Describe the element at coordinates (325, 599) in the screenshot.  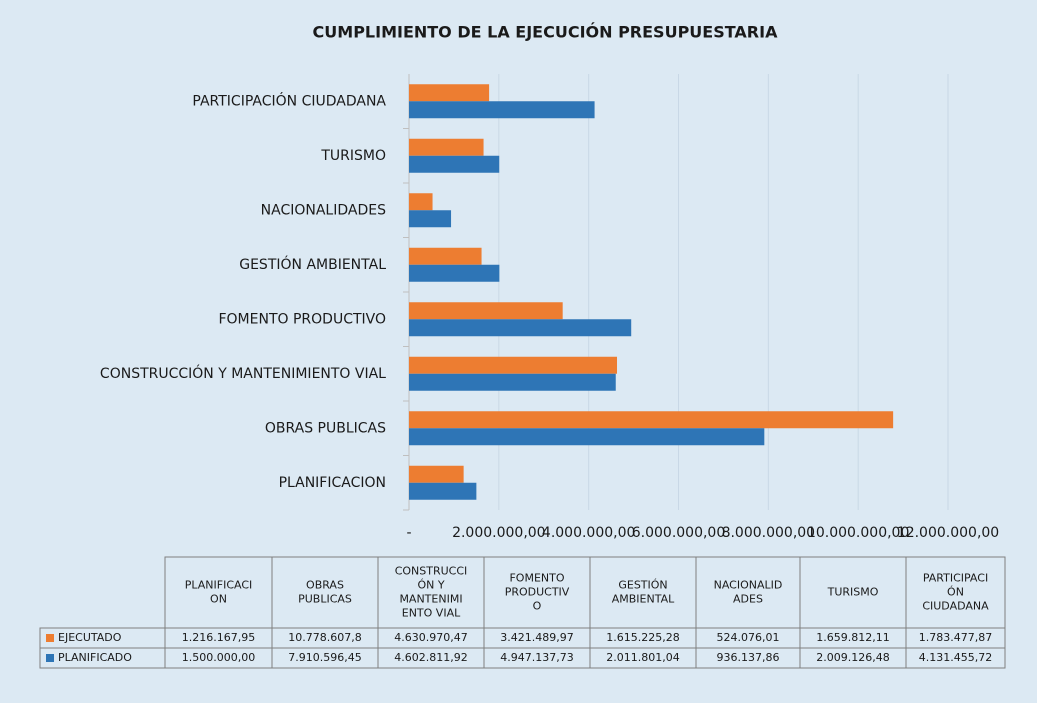
I see `table-header: PUBLICAS` at that location.